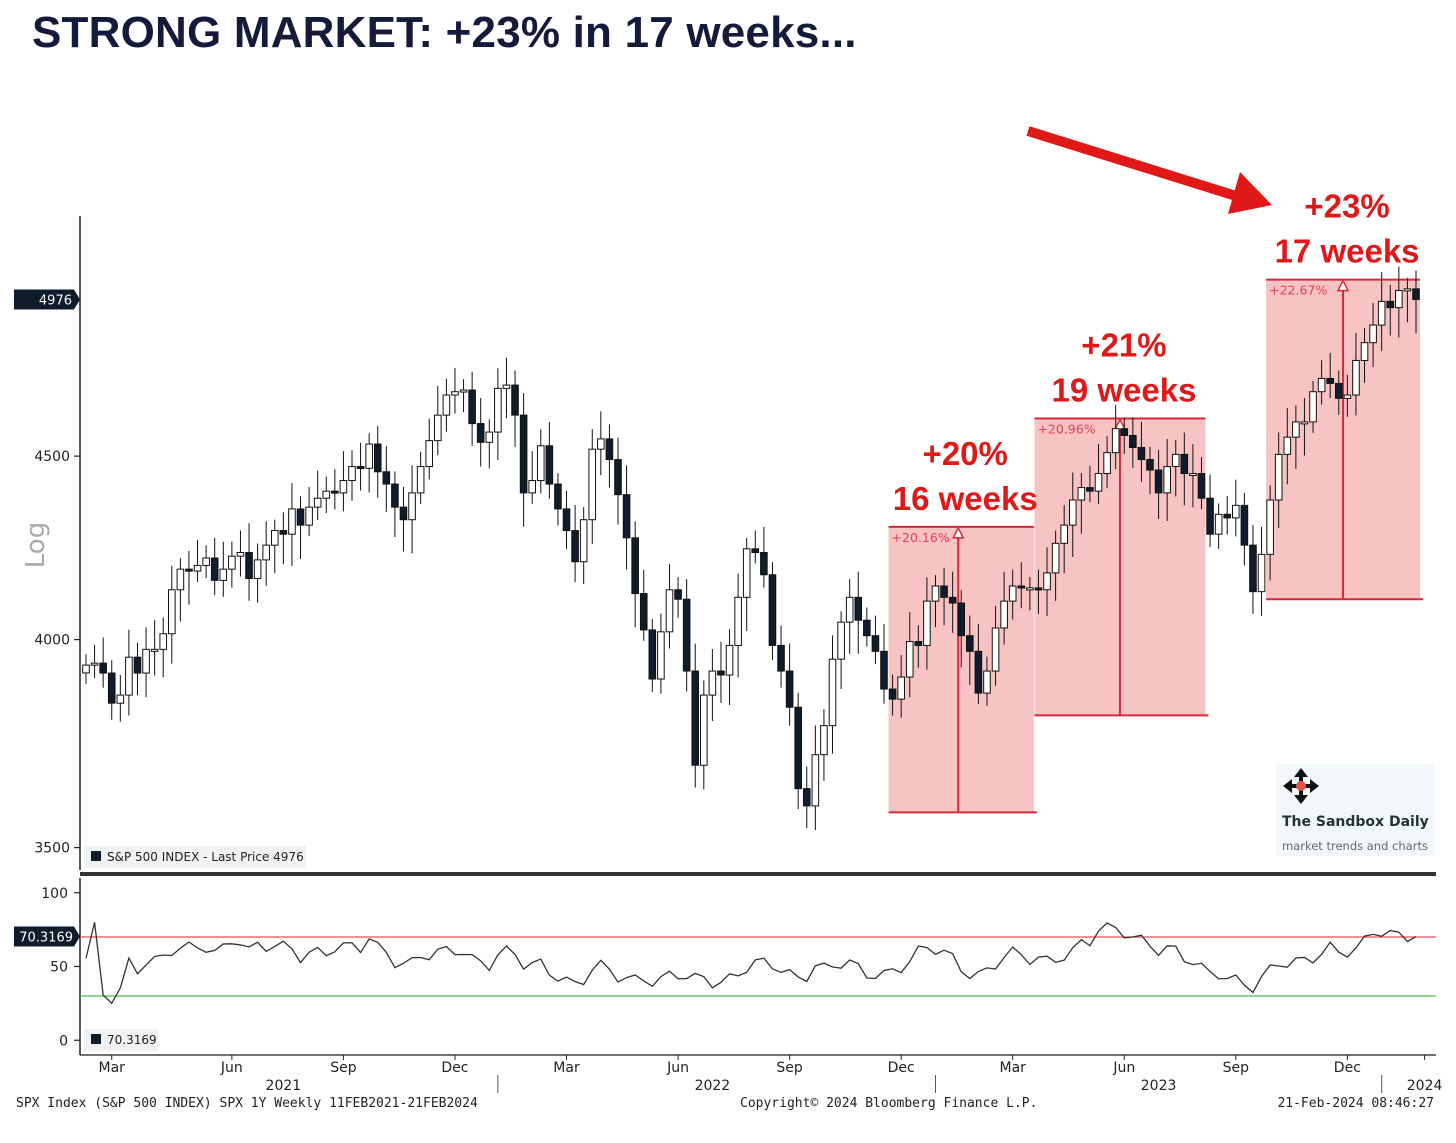  Describe the element at coordinates (713, 1086) in the screenshot. I see `x-year-label: 2022` at that location.